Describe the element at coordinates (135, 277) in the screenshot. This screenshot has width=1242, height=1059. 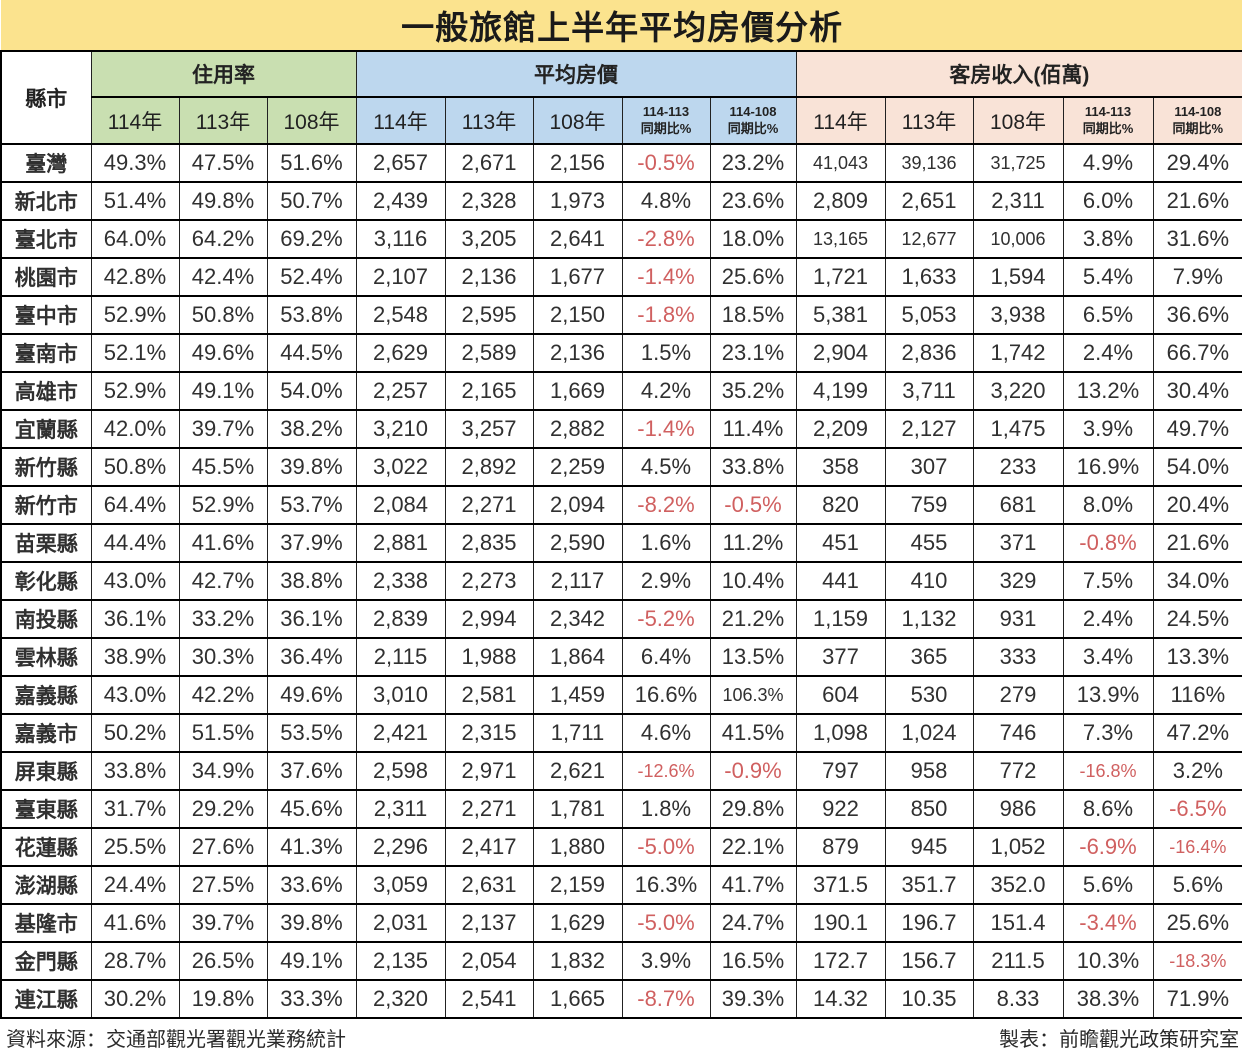
I see `cell-occupancy: 42.8%` at that location.